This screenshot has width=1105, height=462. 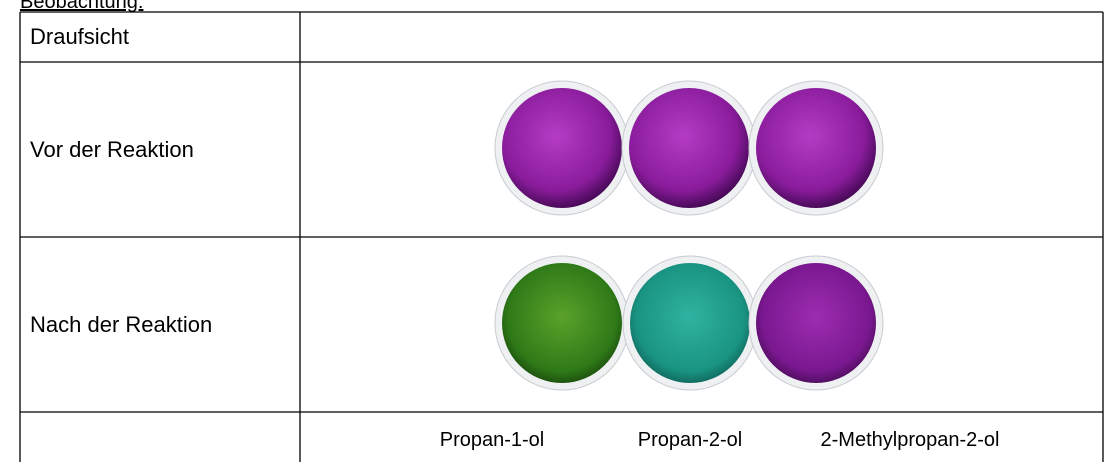 What do you see at coordinates (112, 149) in the screenshot?
I see `row-label: Vor der Reaktion` at bounding box center [112, 149].